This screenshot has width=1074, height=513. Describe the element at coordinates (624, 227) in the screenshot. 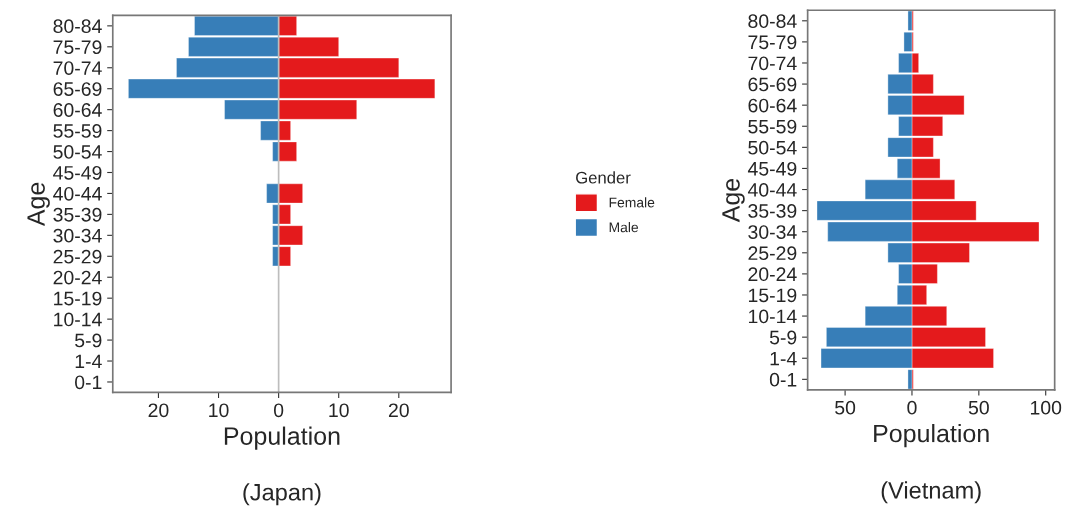

I see `legend-label: Male` at that location.